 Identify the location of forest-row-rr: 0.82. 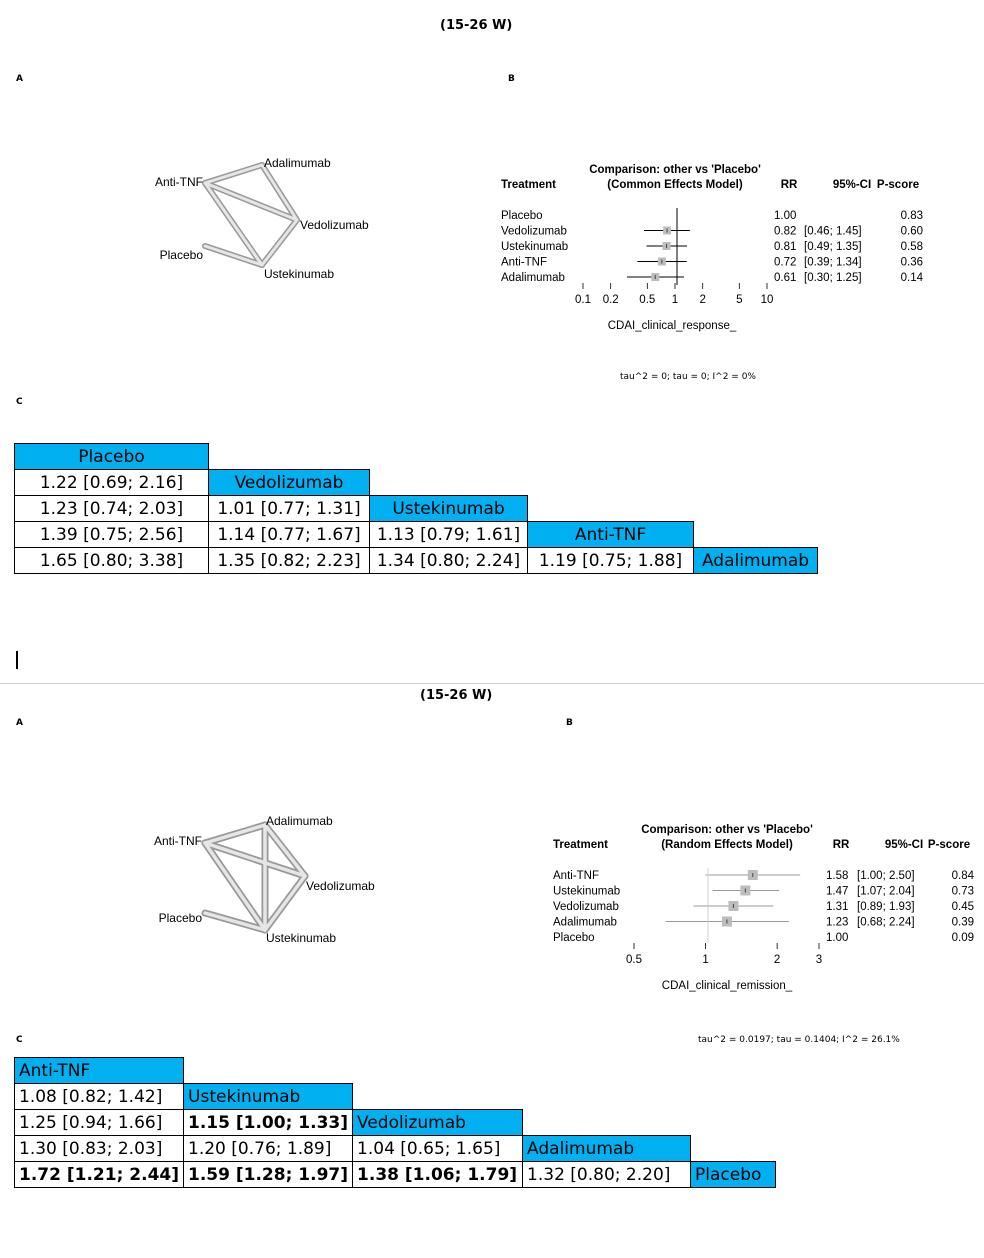
(785, 232).